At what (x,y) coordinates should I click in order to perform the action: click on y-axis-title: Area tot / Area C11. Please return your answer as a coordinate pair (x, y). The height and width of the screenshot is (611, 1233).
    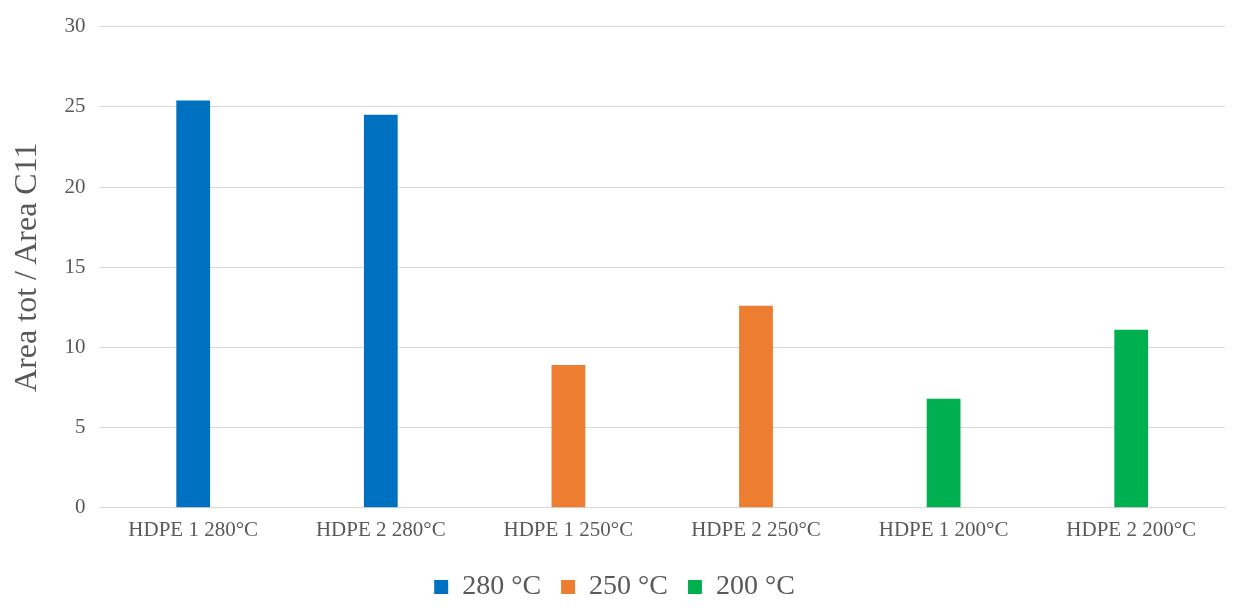
    Looking at the image, I should click on (24, 267).